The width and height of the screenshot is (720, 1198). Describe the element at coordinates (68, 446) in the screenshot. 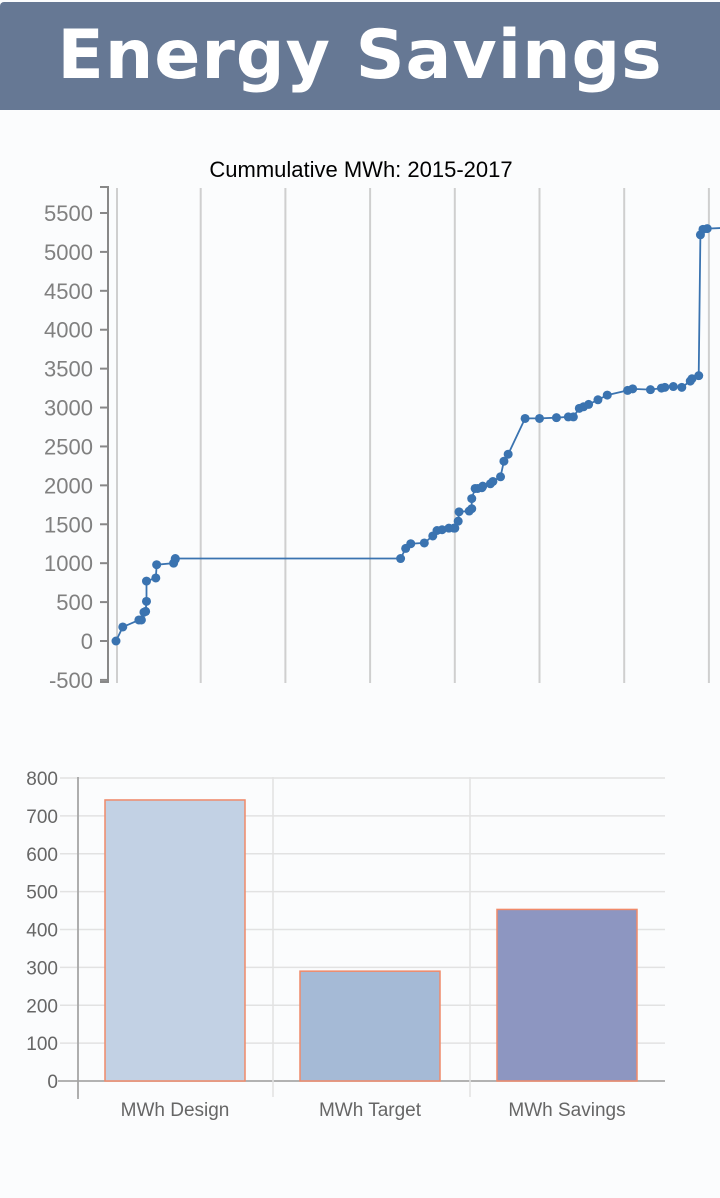

I see `y-tick-label: 2500` at that location.